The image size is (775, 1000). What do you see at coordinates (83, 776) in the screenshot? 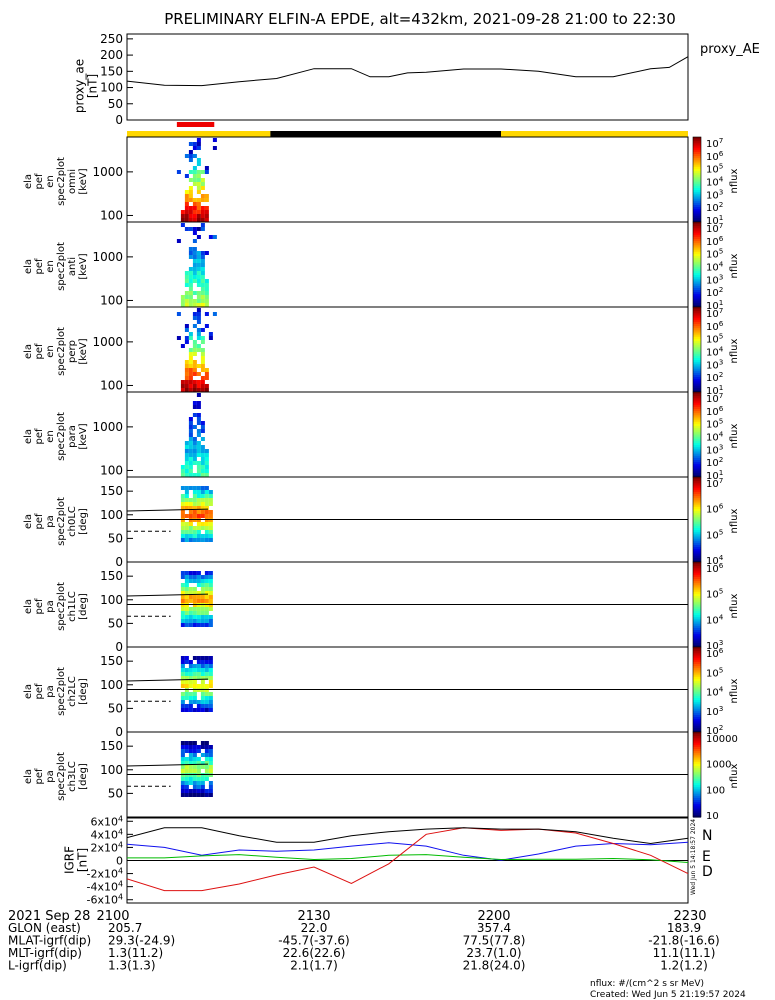
I see `axis-label-line: [deg]` at bounding box center [83, 776].